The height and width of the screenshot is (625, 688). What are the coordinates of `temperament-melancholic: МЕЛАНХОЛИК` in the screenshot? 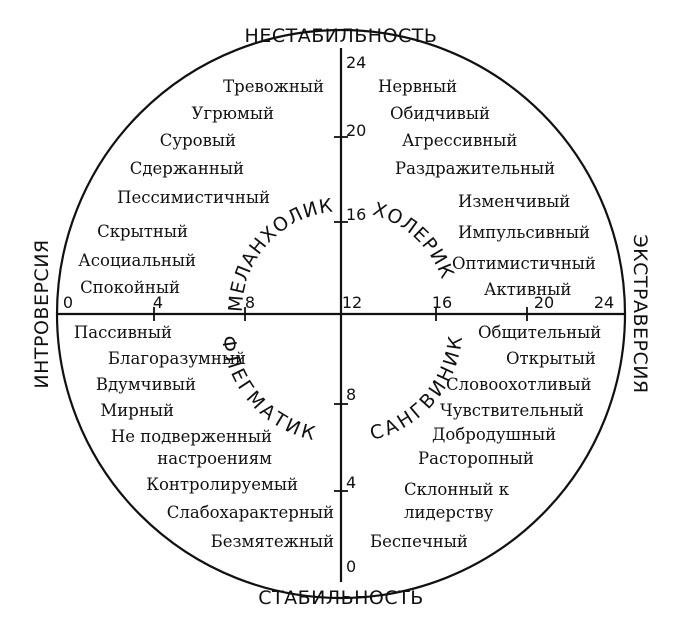 It's located at (280, 254).